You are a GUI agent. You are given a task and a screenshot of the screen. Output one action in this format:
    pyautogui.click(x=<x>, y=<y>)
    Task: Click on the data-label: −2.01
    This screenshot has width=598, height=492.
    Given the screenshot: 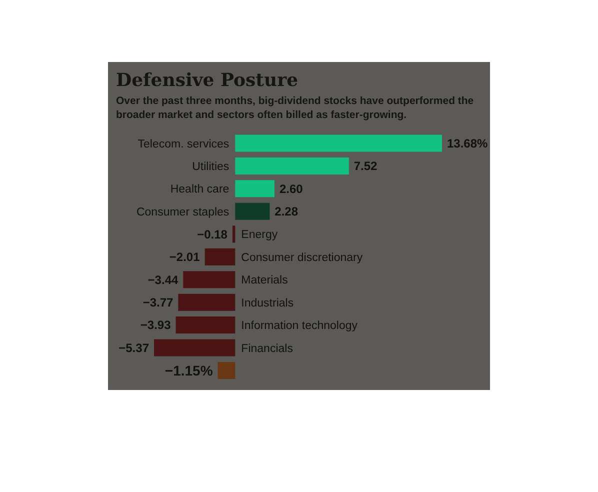 What is the action you would take?
    pyautogui.click(x=184, y=257)
    